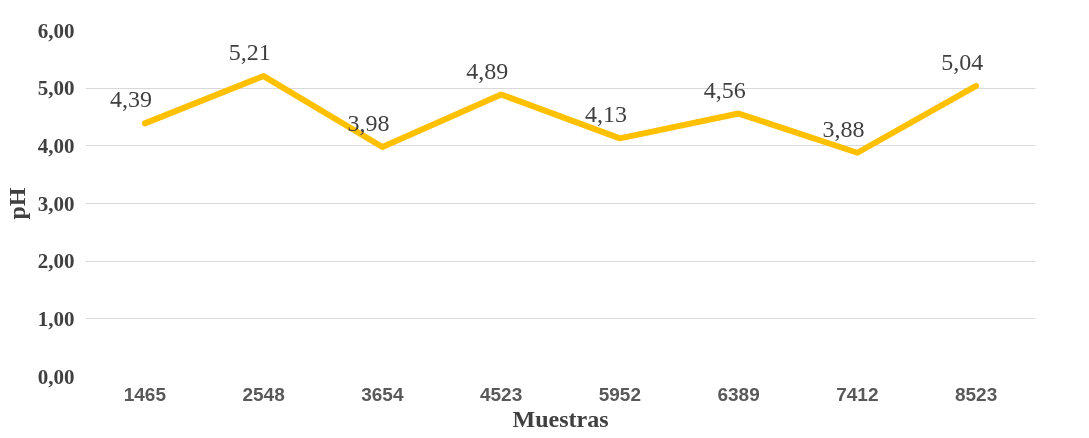  Describe the element at coordinates (56, 30) in the screenshot. I see `y-tick-label: 6,00` at that location.